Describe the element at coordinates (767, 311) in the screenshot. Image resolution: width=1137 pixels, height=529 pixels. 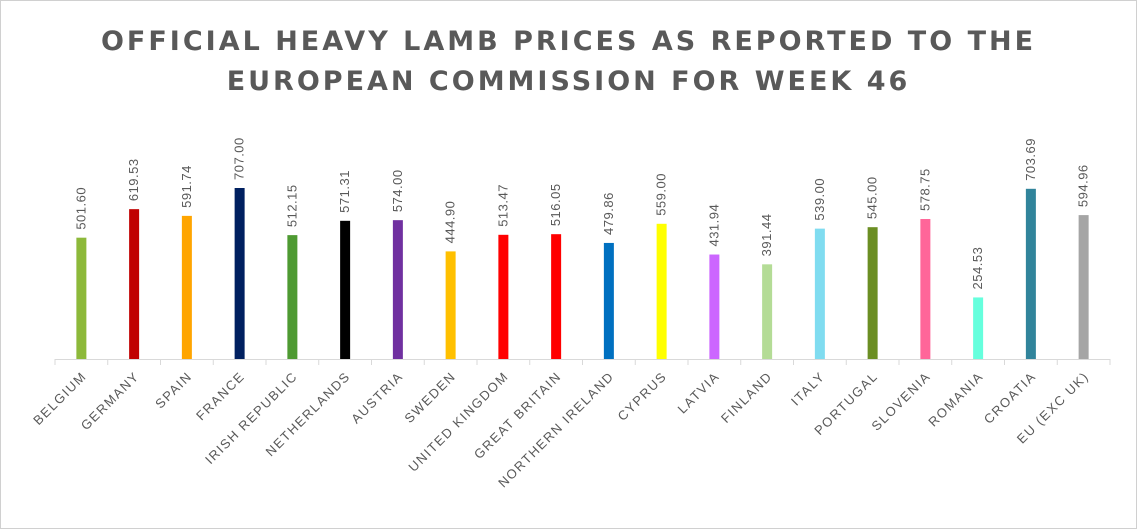
I see `bar-finland` at that location.